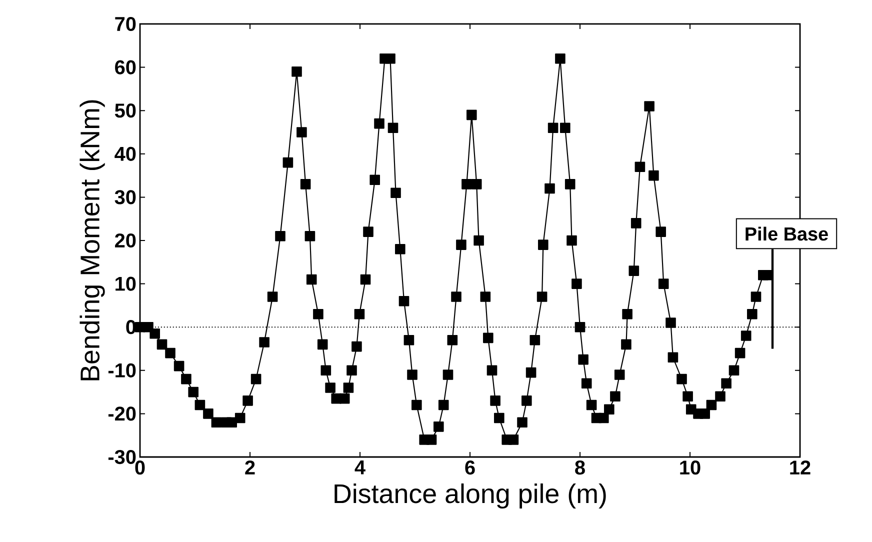 The height and width of the screenshot is (542, 872). What do you see at coordinates (580, 467) in the screenshot?
I see `x-tick-label: 8` at bounding box center [580, 467].